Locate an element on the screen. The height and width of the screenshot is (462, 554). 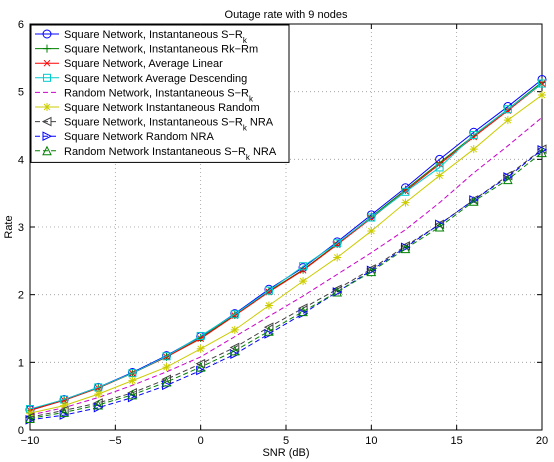
legend-item: Square Network Random NRA is located at coordinates (124, 137).